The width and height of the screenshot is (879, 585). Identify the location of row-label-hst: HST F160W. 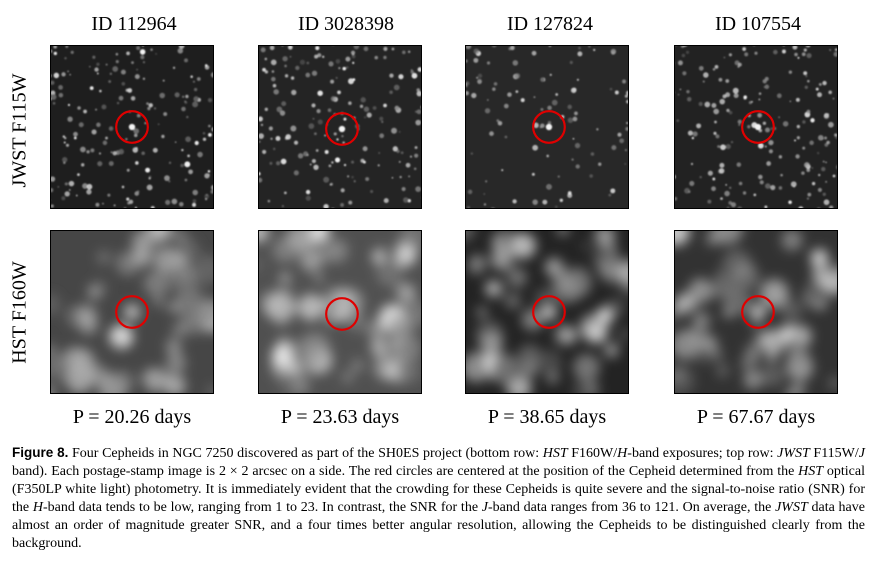
(20, 312).